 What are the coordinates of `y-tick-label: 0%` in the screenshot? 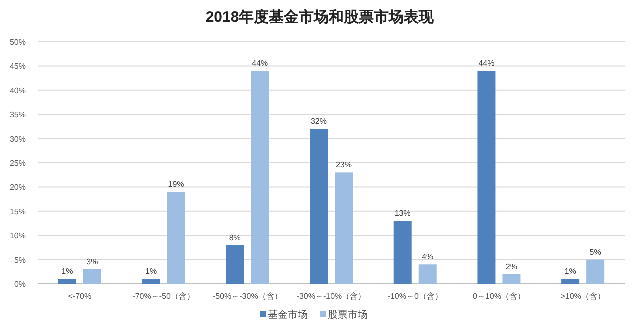 It's located at (20, 284).